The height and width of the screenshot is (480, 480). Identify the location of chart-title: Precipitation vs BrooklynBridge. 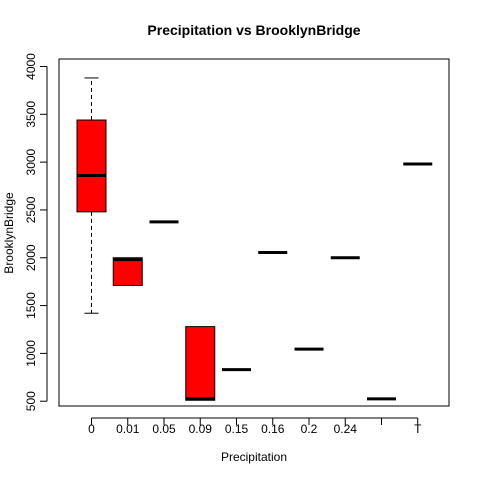
(253, 30).